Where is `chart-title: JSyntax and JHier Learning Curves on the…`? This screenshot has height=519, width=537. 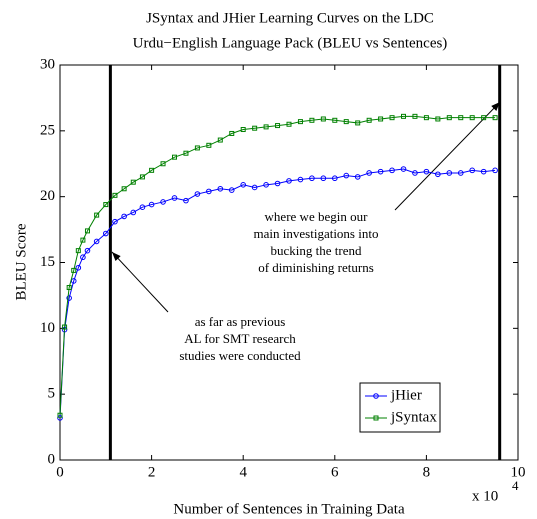
chart-title: JSyntax and JHier Learning Curves on the… is located at coordinates (290, 18).